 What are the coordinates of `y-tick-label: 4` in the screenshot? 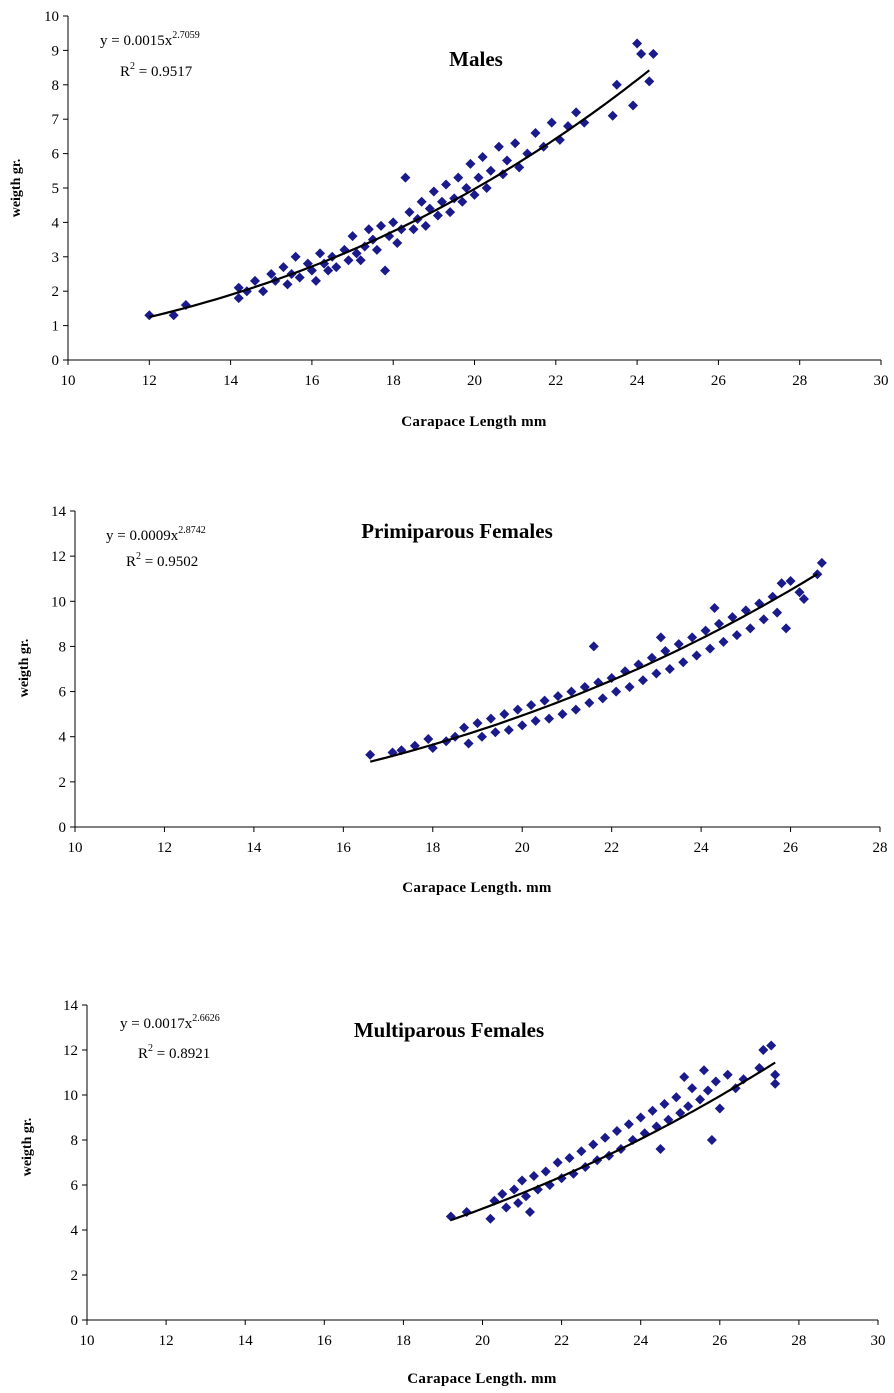 It's located at (63, 738).